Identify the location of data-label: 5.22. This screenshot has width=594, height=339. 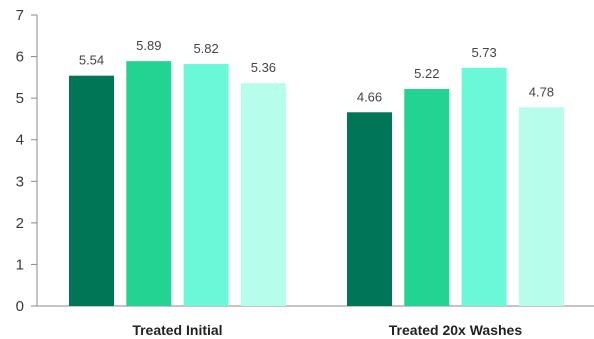
(426, 73).